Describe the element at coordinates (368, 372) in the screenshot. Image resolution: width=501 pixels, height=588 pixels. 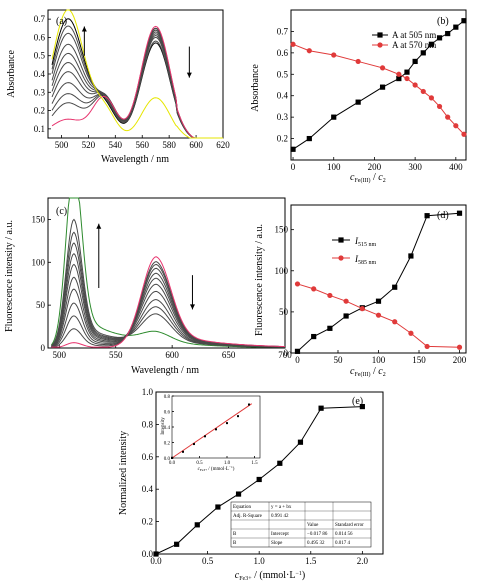
I see `x-axis-title: cFe(III) / c2` at that location.